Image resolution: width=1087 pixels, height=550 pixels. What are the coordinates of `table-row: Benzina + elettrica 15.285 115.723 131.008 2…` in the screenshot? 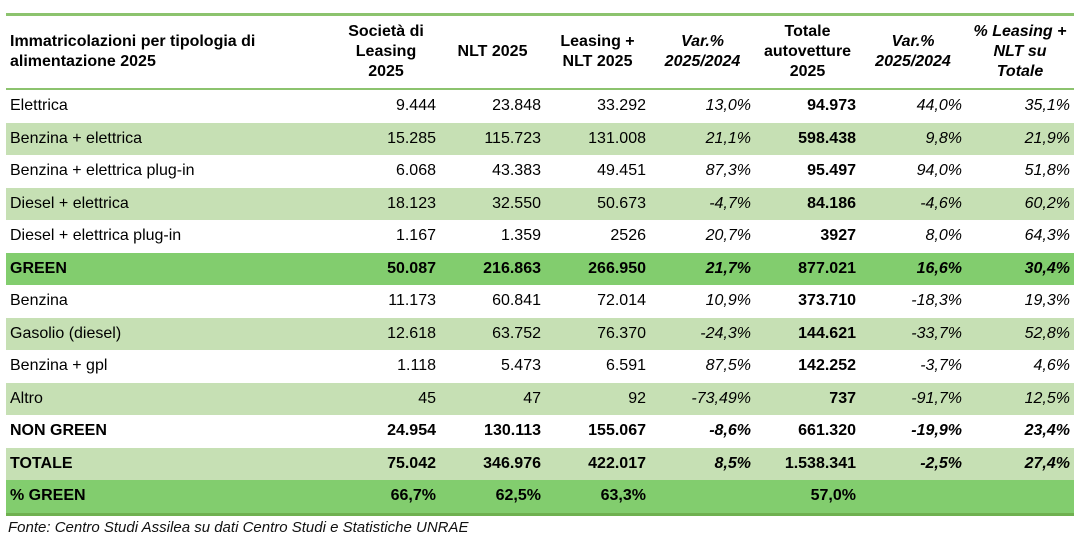 It's located at (540, 138).